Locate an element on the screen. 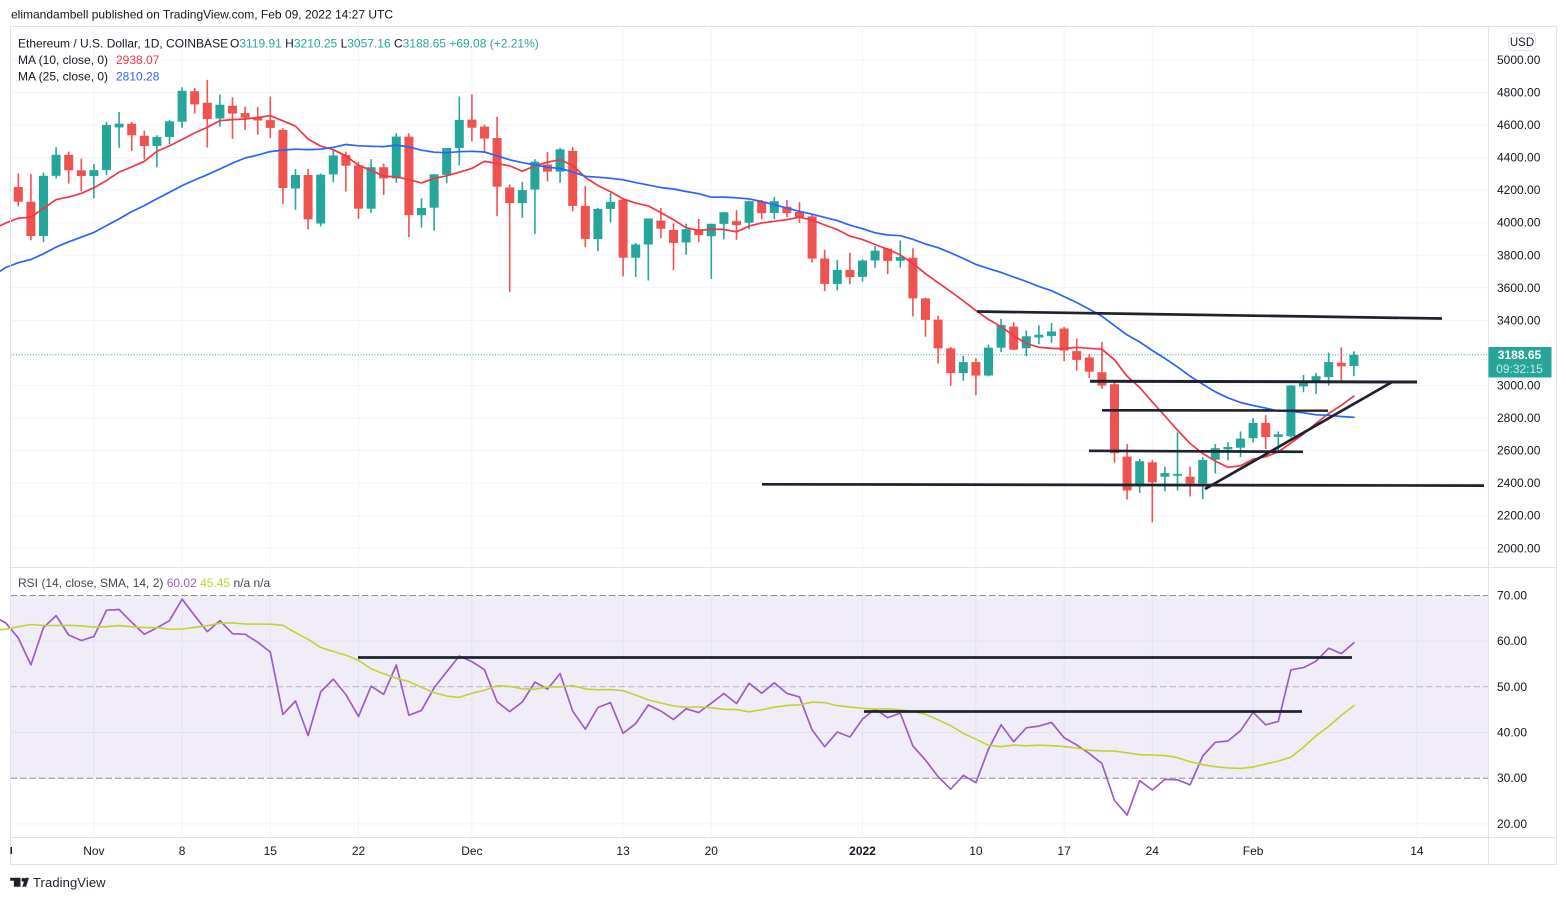  svg-text: 30.00 is located at coordinates (1512, 778).